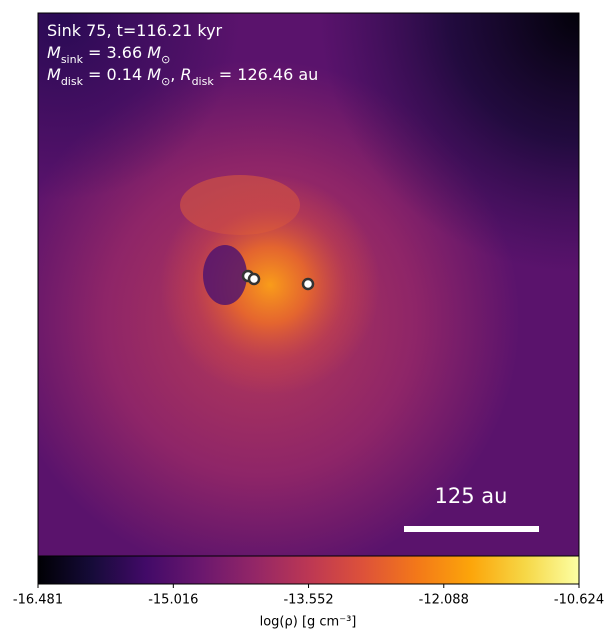 This screenshot has height=644, width=615. I want to click on annotation-part: = 0.14, so click(115, 74).